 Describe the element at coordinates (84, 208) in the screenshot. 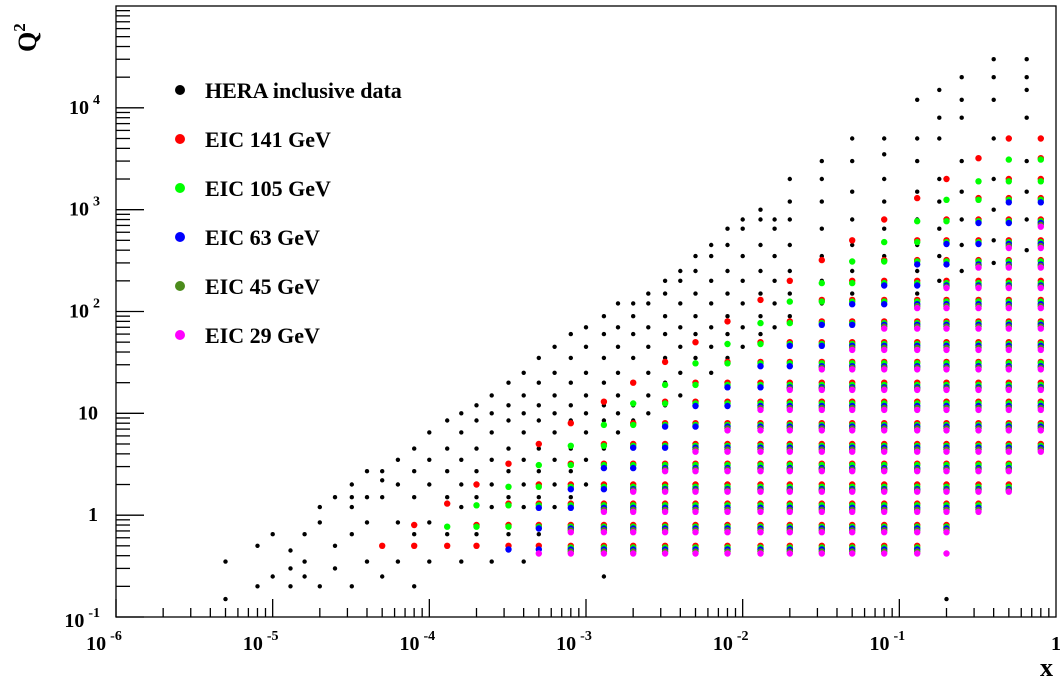

I see `y-tick-label: 10 3` at that location.